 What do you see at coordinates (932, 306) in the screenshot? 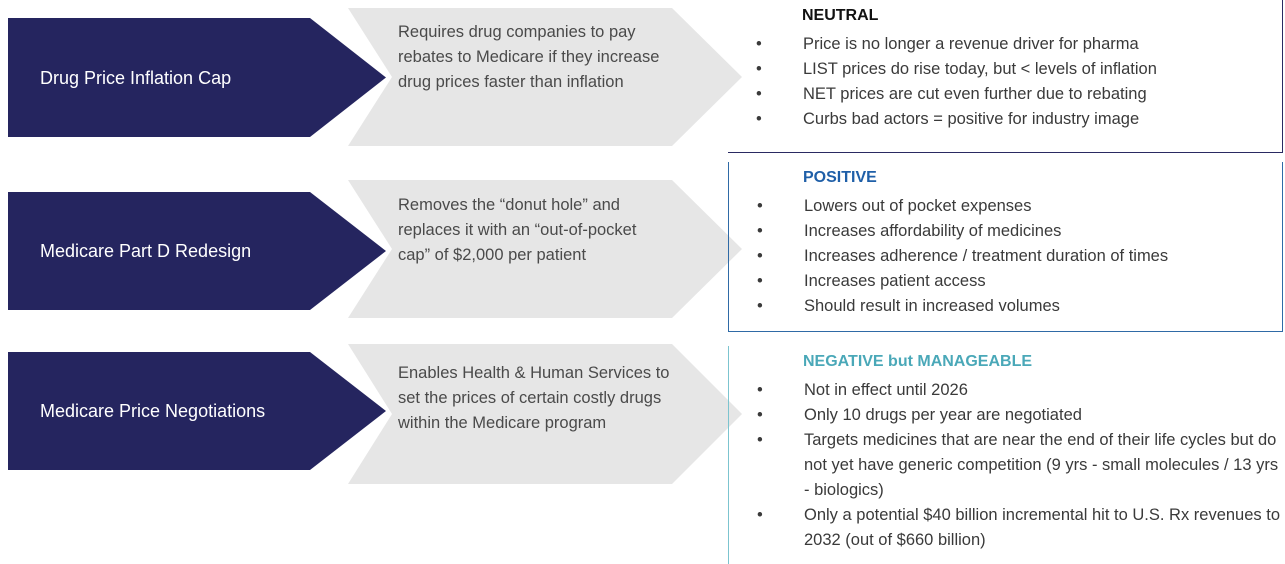
I see `bullet-text: Should result in increased volumes` at bounding box center [932, 306].